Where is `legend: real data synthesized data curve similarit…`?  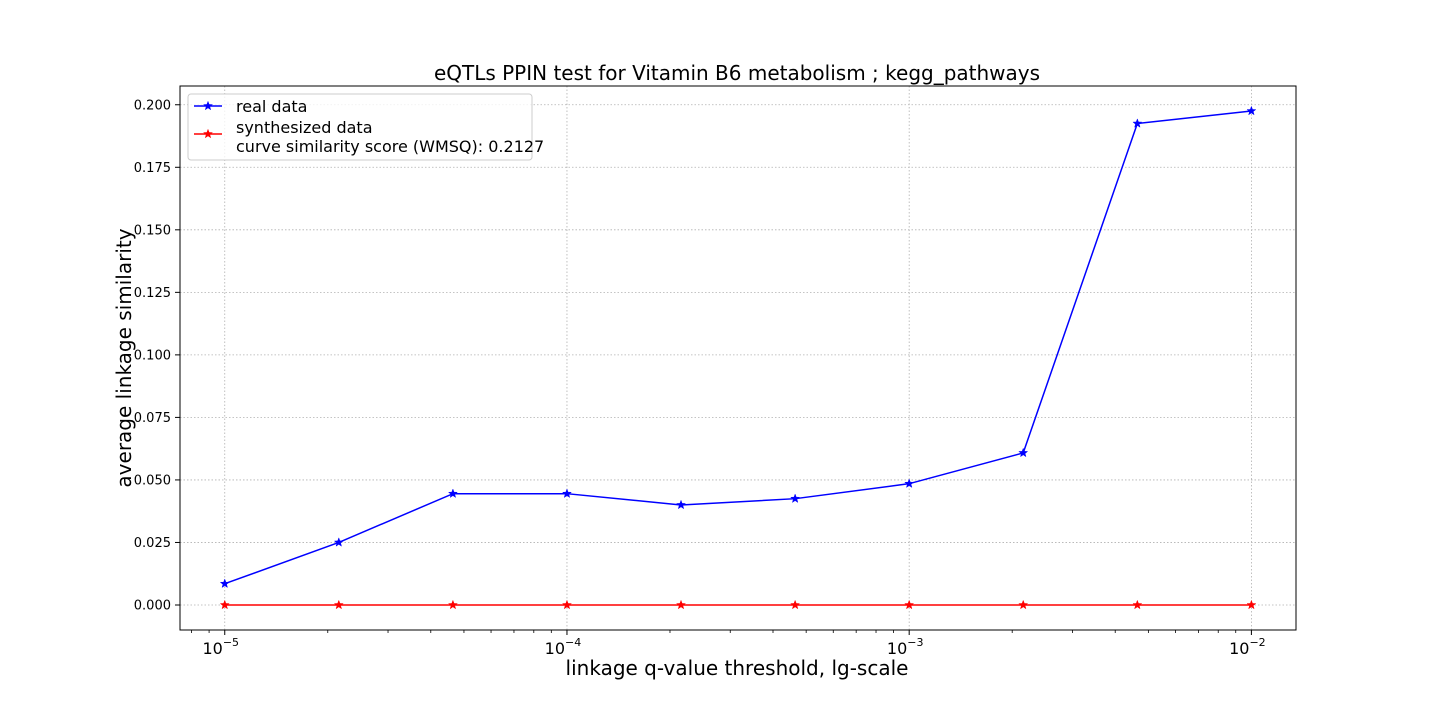
legend: real data synthesized data curve similarit… is located at coordinates (365, 127).